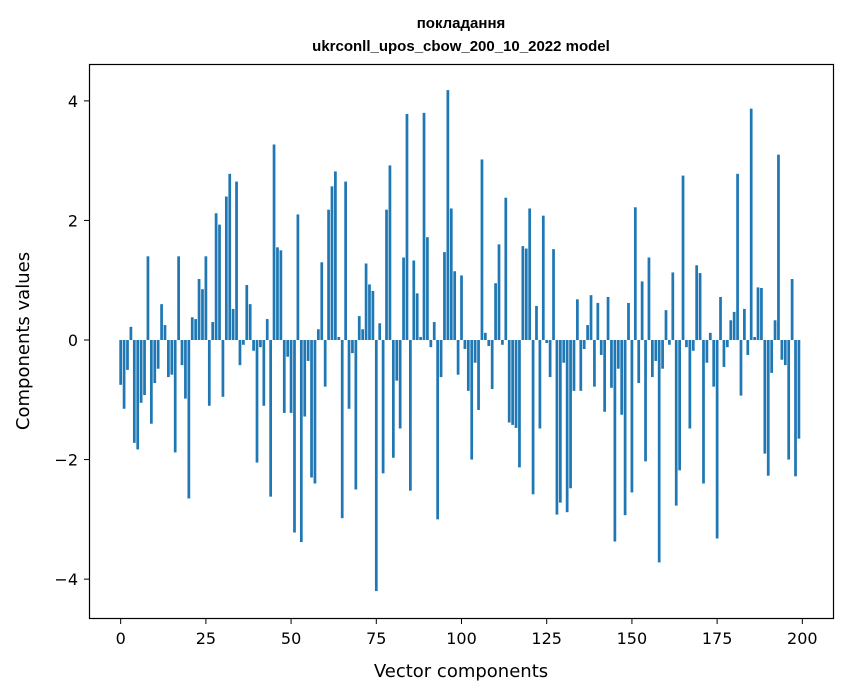 Image resolution: width=847 pixels, height=696 pixels. Describe the element at coordinates (717, 638) in the screenshot. I see `x-tick-label: 175` at that location.